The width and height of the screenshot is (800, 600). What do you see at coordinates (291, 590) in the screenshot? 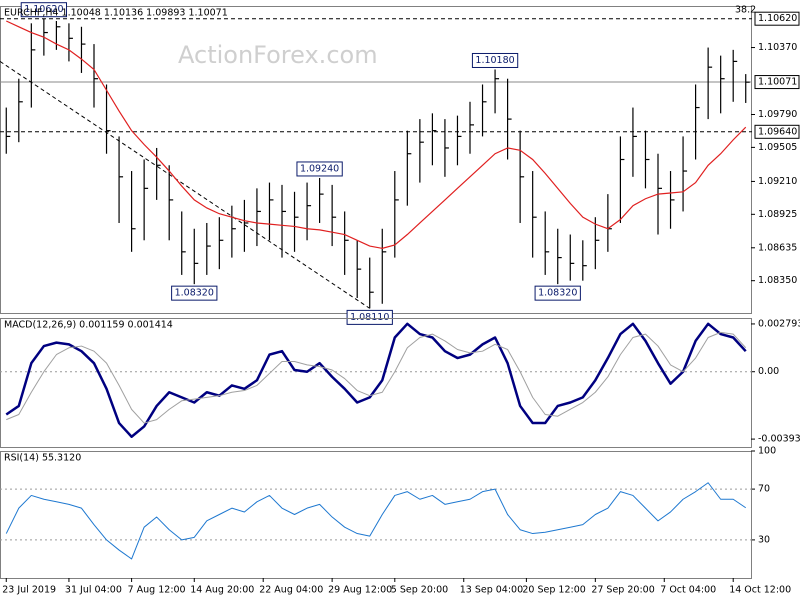
I see `x-tick-label: 22 Aug 04:00` at bounding box center [291, 590].